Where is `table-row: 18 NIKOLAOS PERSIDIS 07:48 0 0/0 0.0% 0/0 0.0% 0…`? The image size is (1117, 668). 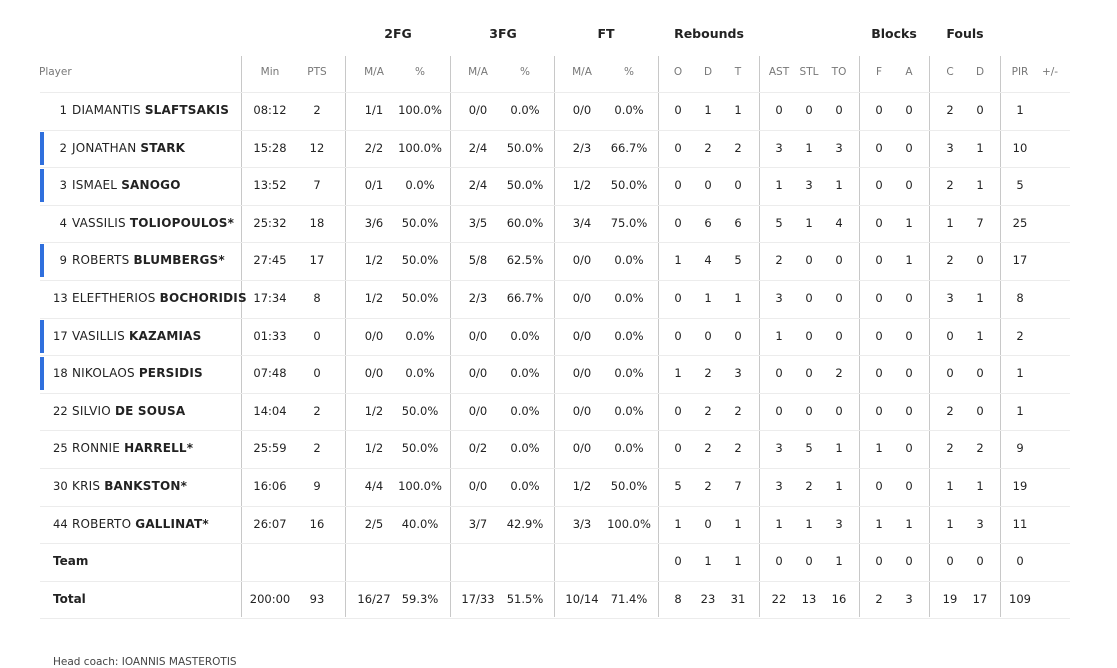
table-row: 18 NIKOLAOS PERSIDIS 07:48 0 0/0 0.0% 0/0 0.0% 0… is located at coordinates (555, 374).